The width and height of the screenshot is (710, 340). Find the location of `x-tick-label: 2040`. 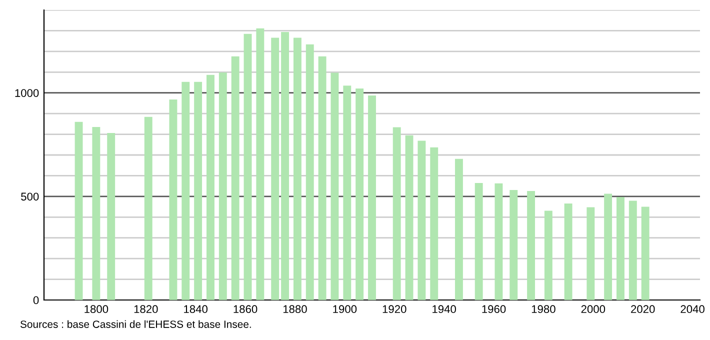

x-tick-label: 2040 is located at coordinates (692, 309).